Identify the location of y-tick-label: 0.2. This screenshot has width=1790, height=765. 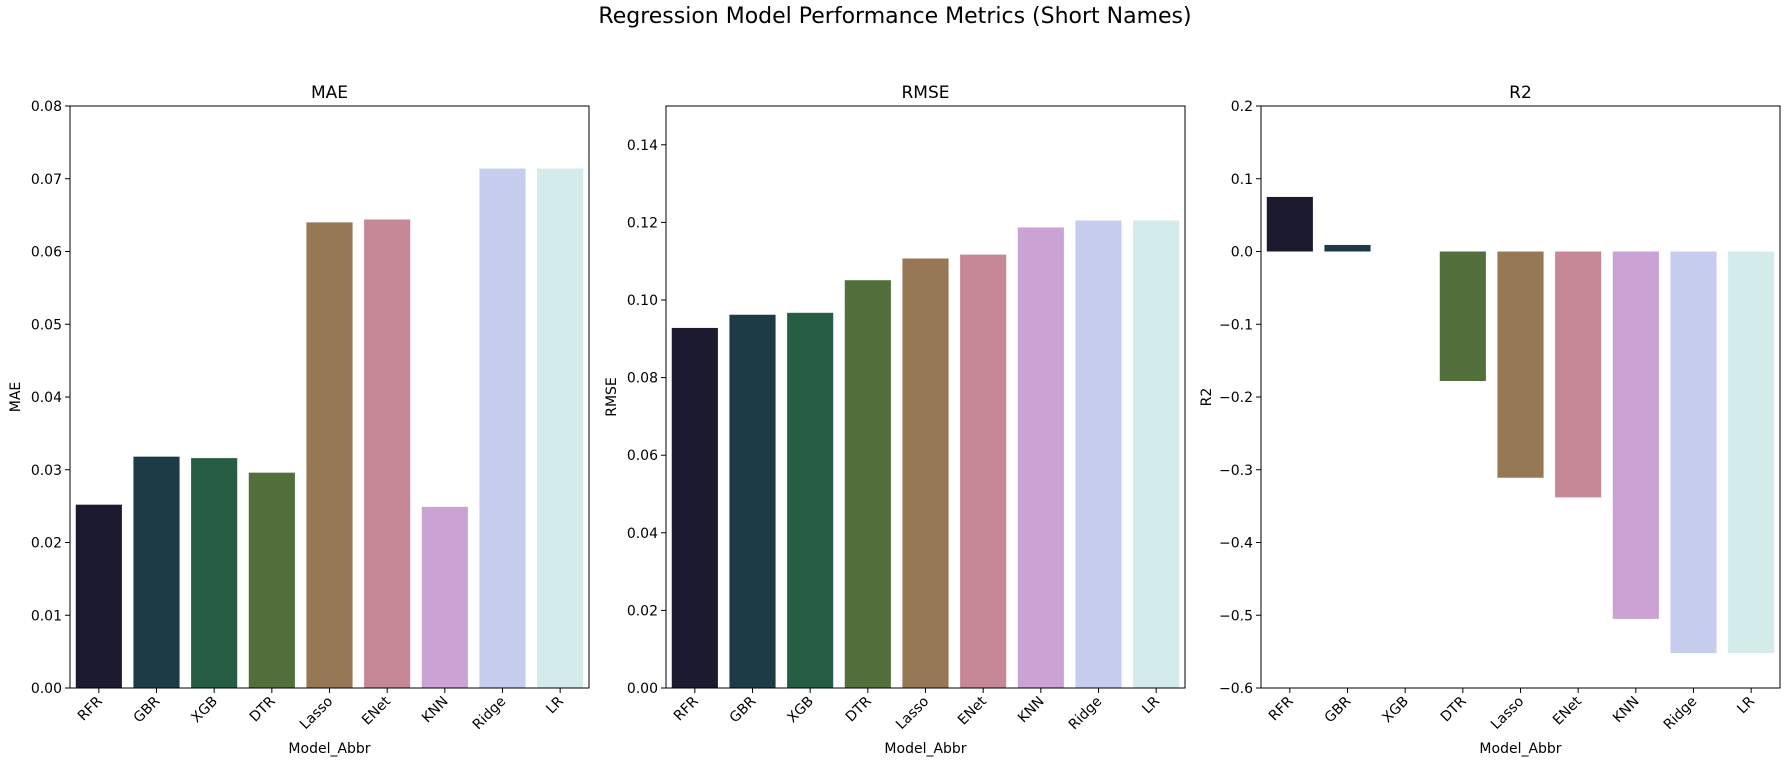
(1242, 107).